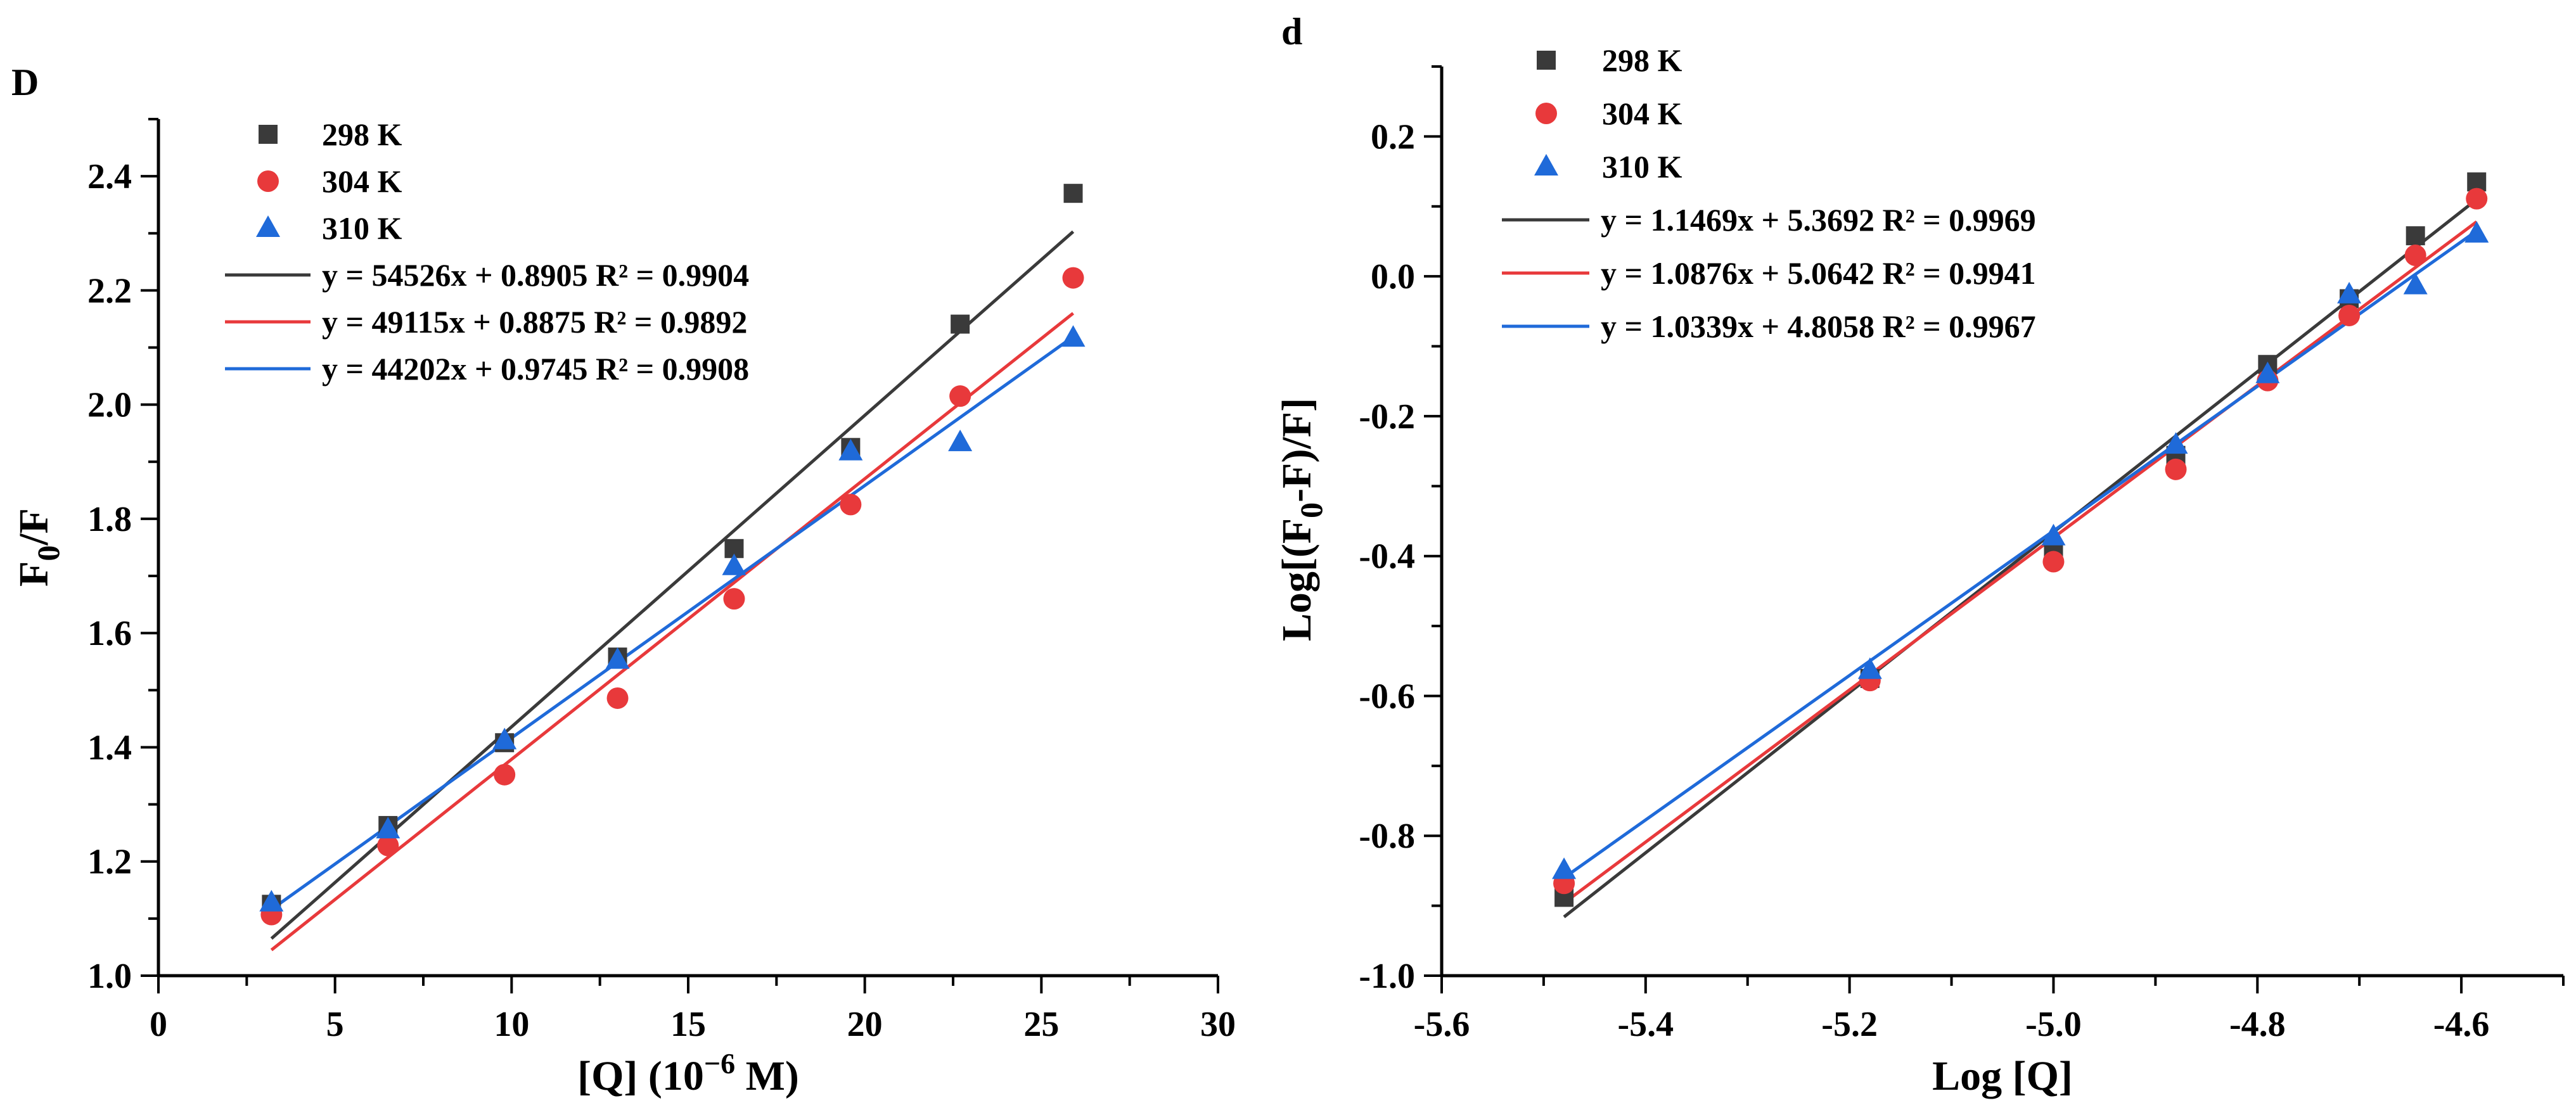 Image resolution: width=2576 pixels, height=1110 pixels. What do you see at coordinates (109, 176) in the screenshot?
I see `y-tick-label: 2.4` at bounding box center [109, 176].